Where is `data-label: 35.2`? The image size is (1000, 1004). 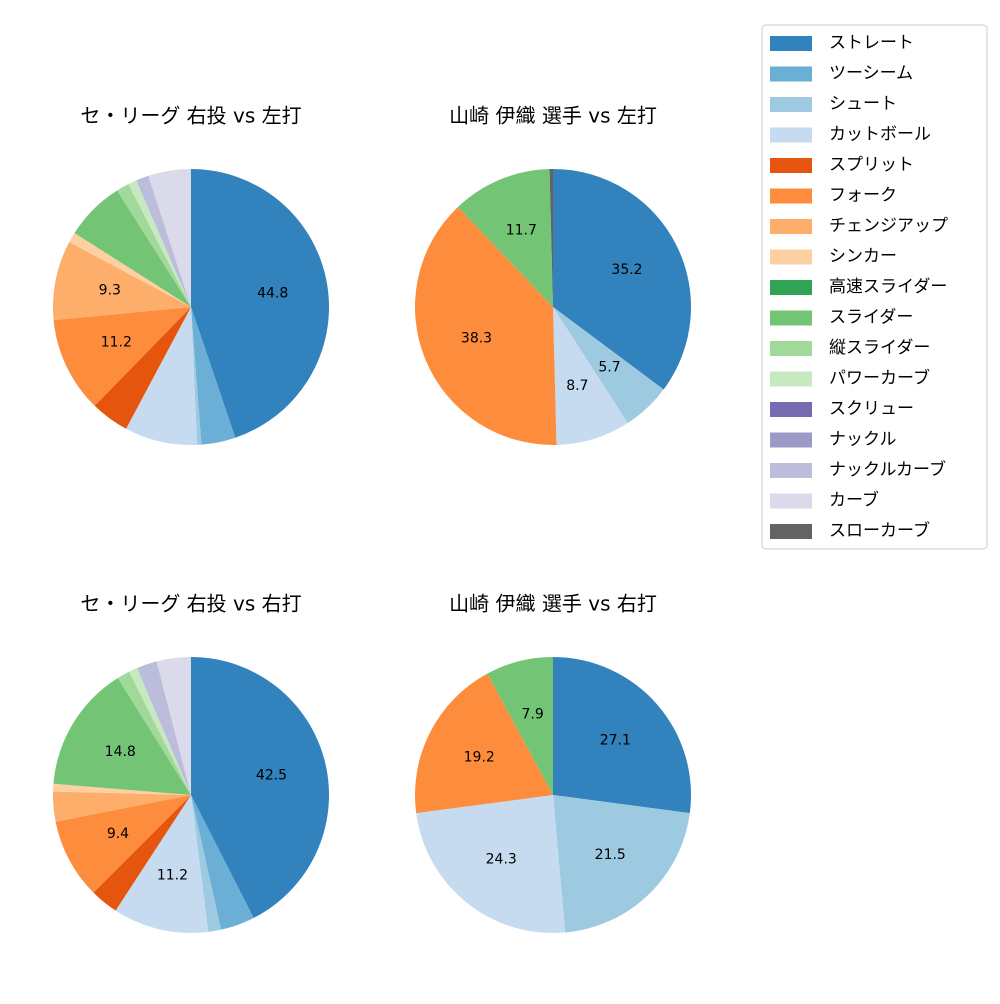 data-label: 35.2 is located at coordinates (626, 270).